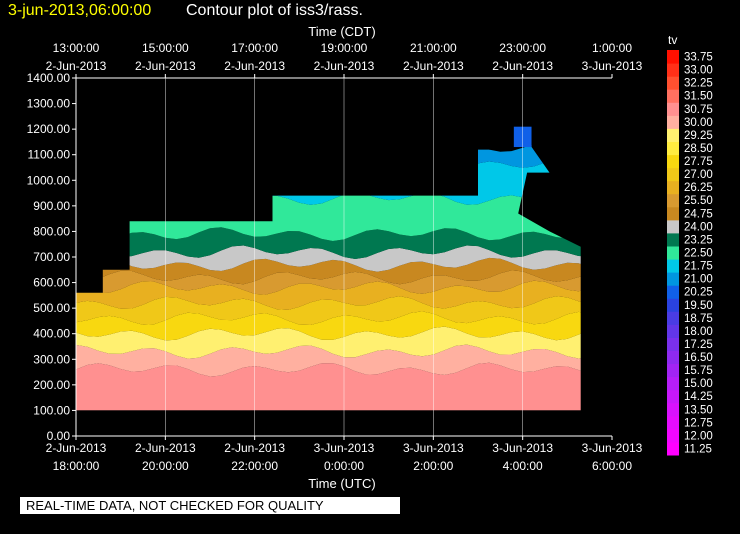 The image size is (740, 534). I want to click on y-tick-label: 1000.00, so click(49, 180).